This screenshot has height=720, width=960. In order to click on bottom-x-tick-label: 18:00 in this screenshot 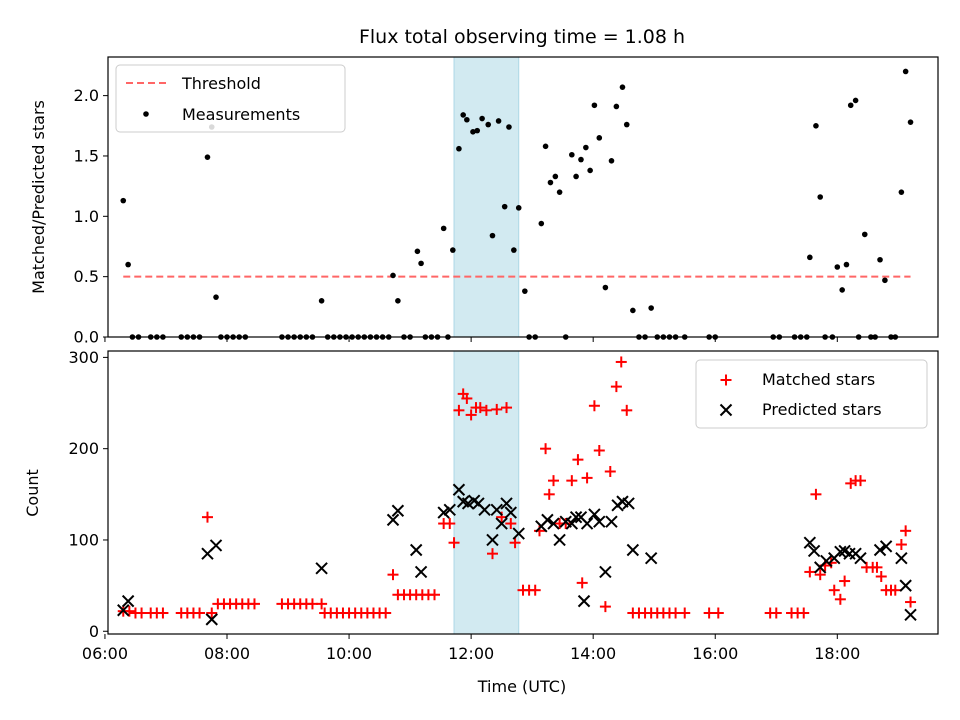, I will do `click(837, 653)`.